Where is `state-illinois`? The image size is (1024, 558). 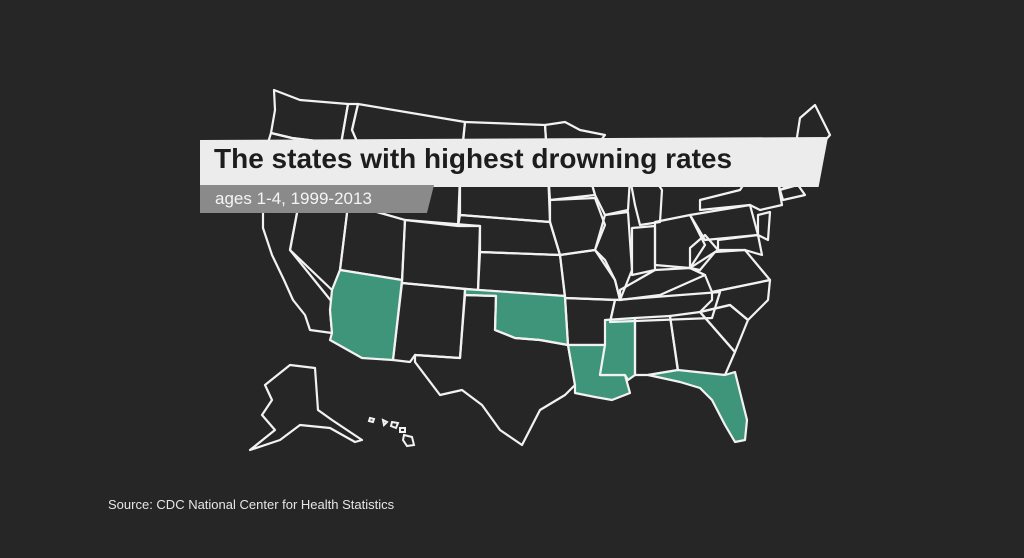
state-illinois is located at coordinates (613, 256).